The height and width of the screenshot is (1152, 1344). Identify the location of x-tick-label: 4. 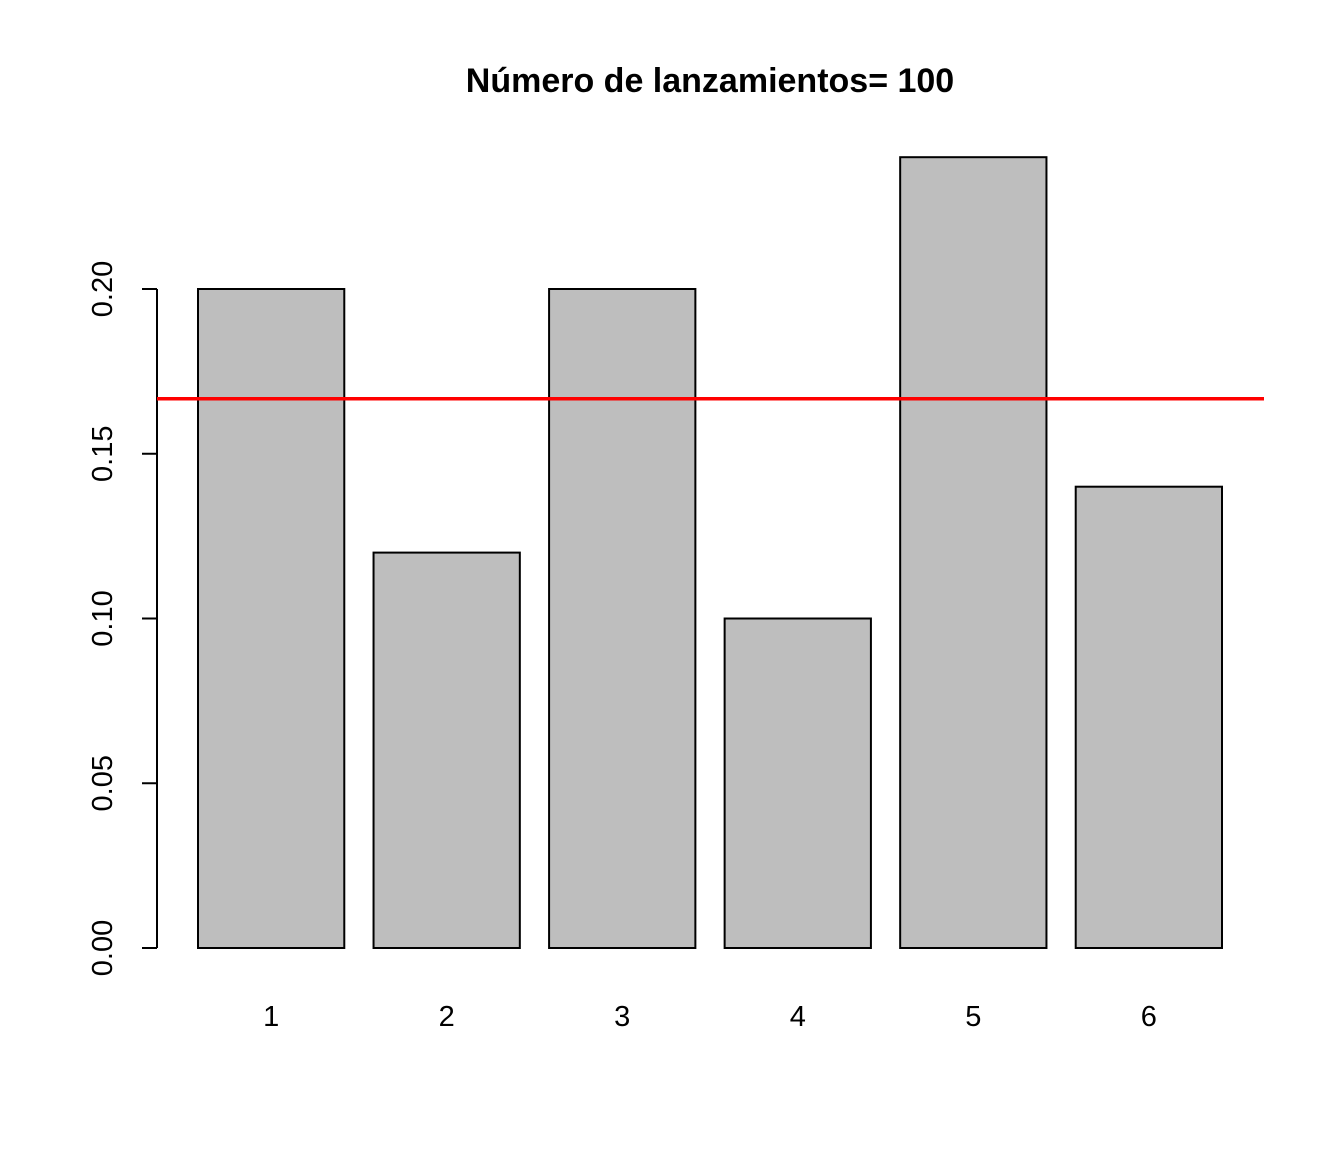
(798, 1017).